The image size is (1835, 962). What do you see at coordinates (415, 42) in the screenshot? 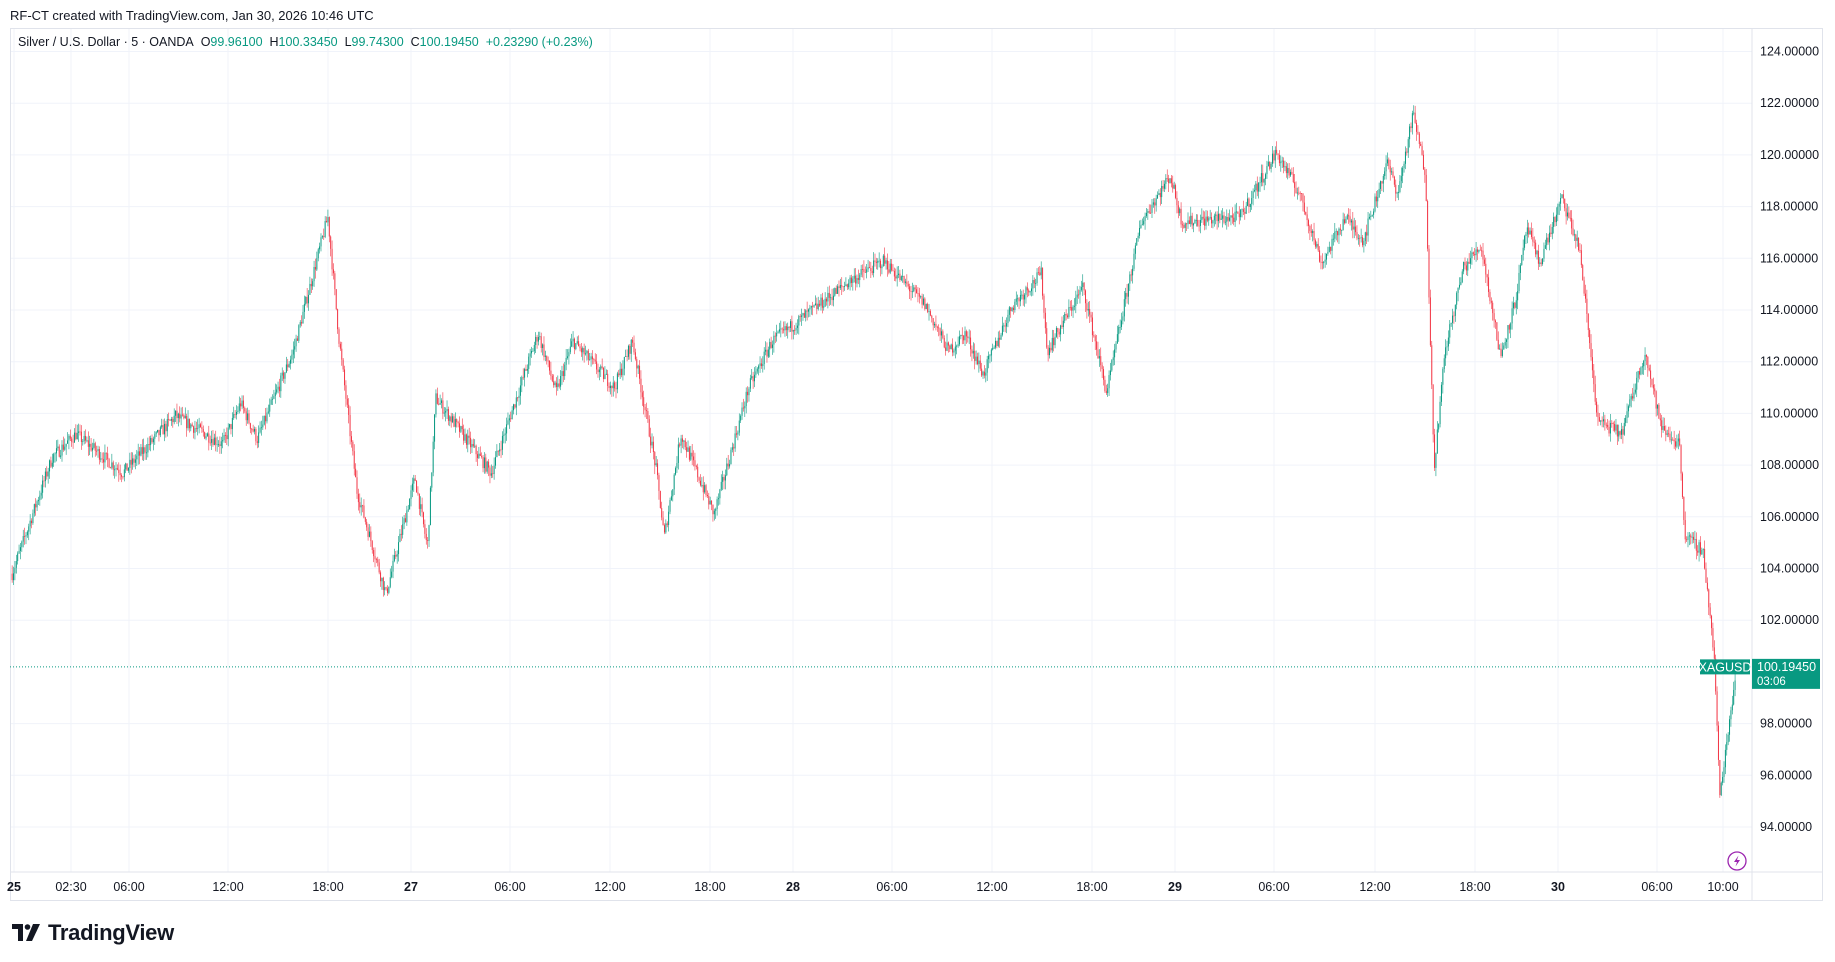
I see `close-label: C` at bounding box center [415, 42].